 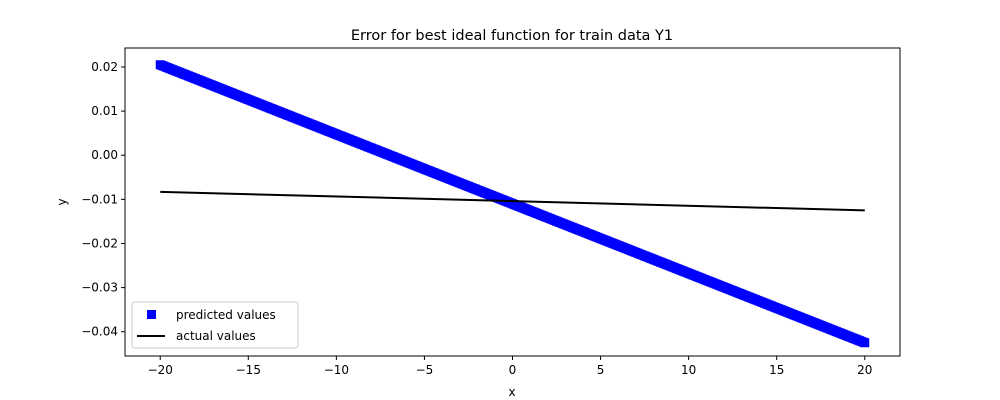 I want to click on x-tick-label: −20, so click(x=160, y=370).